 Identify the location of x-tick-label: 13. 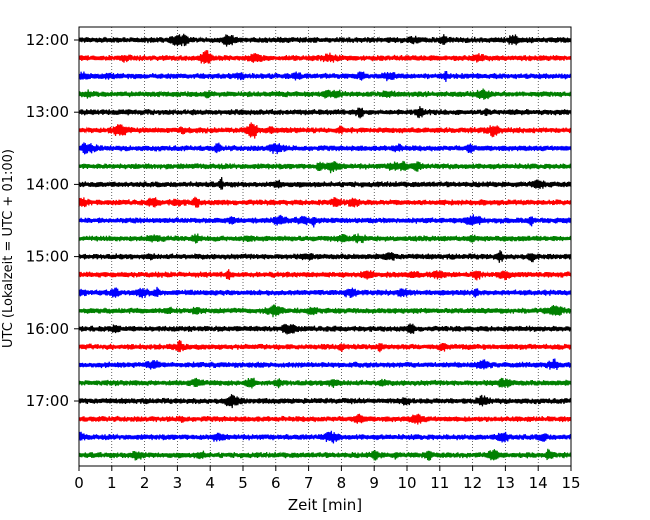
(505, 483).